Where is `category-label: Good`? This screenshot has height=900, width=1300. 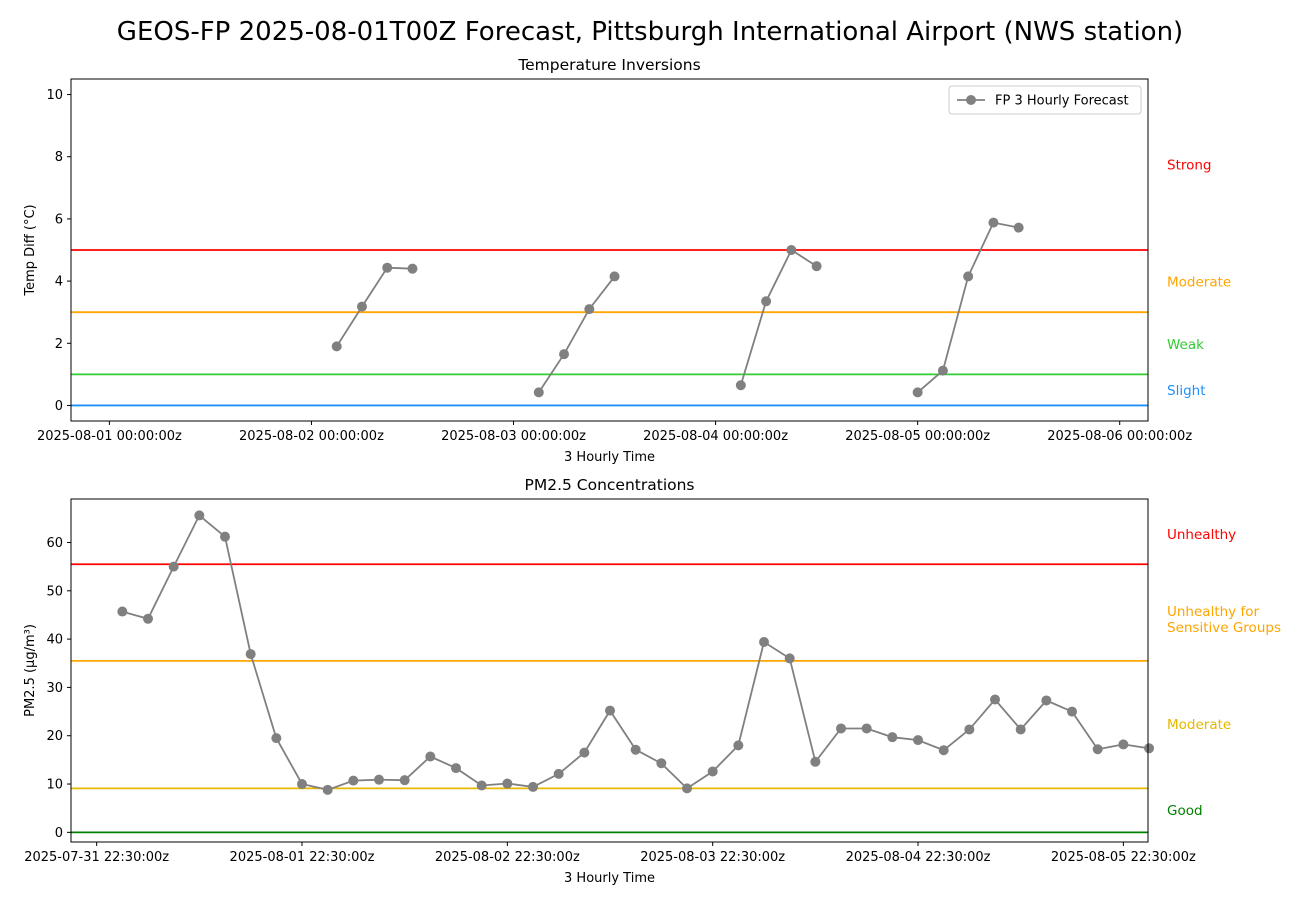 category-label: Good is located at coordinates (1185, 811).